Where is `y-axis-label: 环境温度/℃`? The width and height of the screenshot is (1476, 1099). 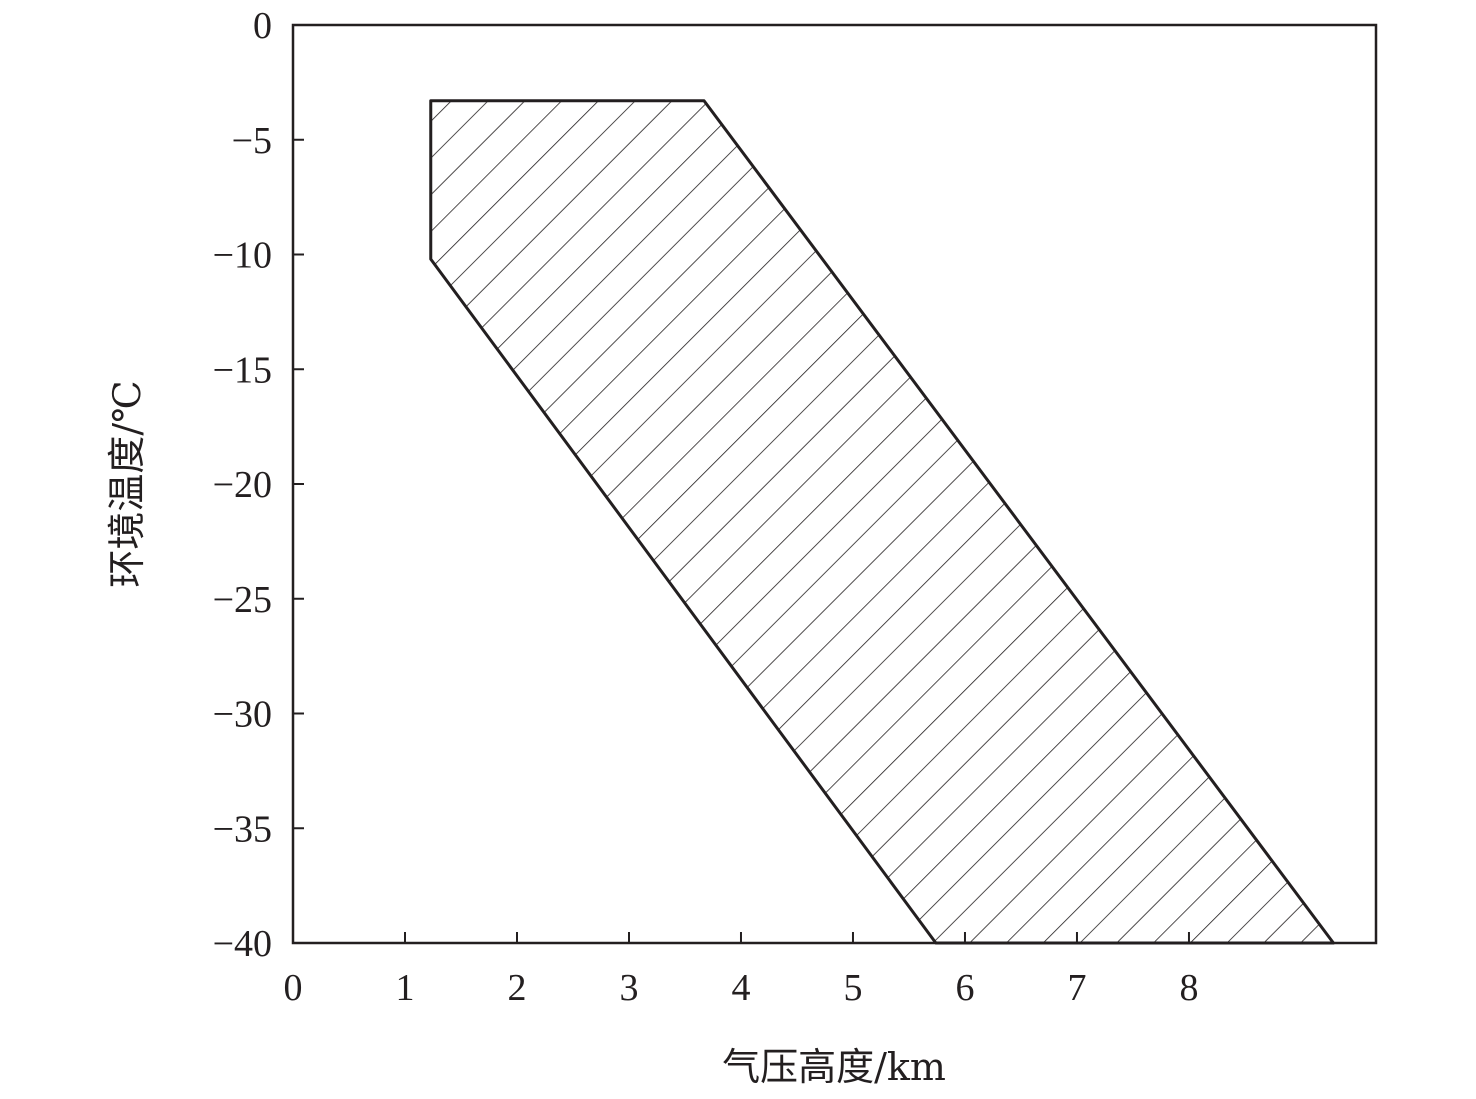
y-axis-label: 环境温度/℃ is located at coordinates (127, 483).